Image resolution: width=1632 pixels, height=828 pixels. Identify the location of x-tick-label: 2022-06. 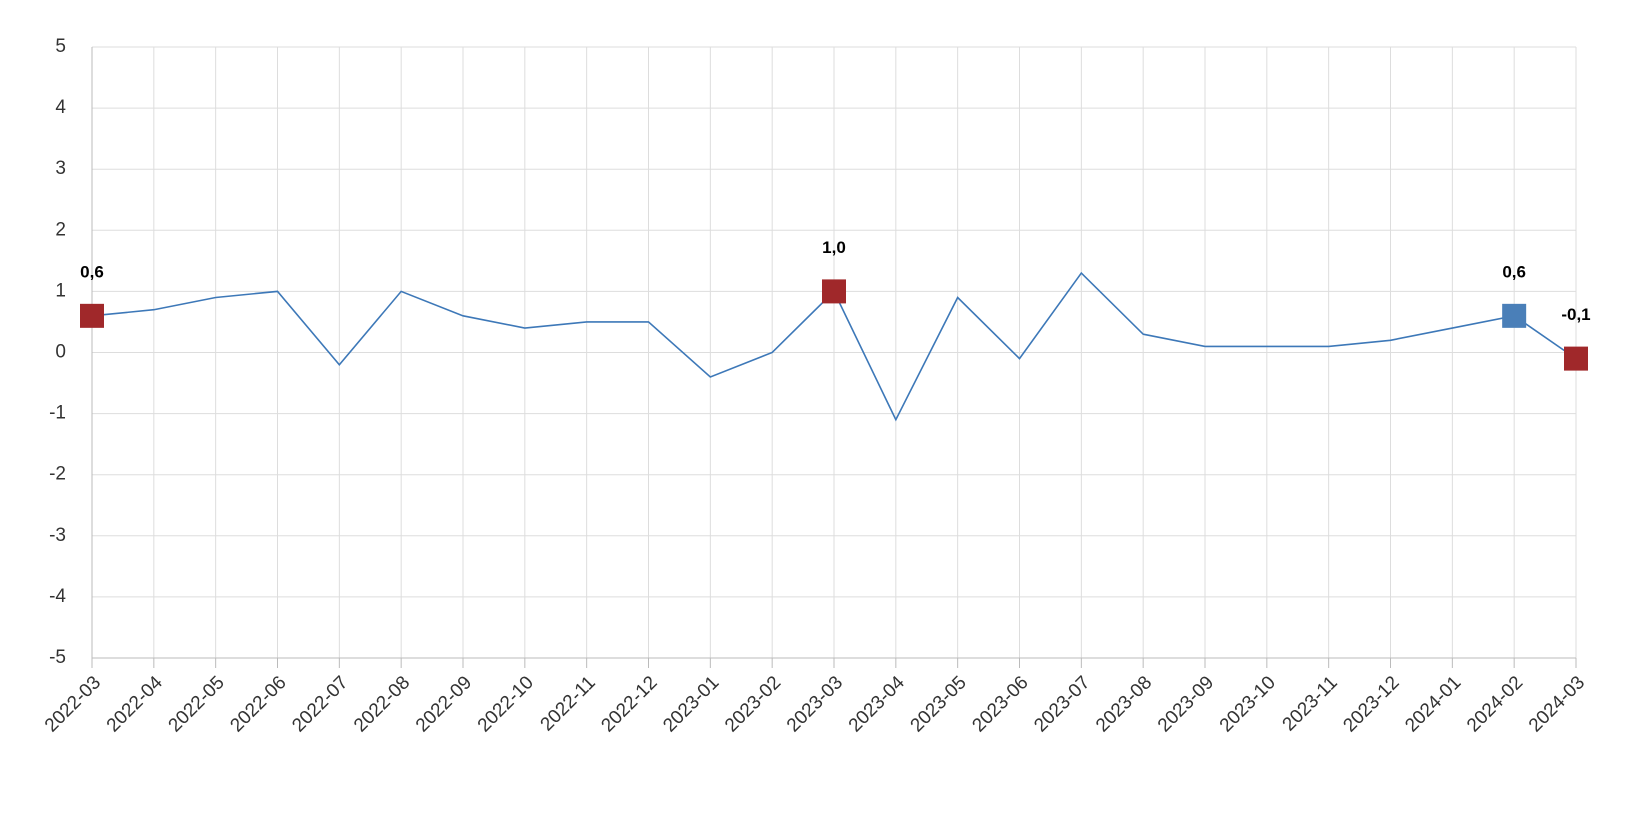
(258, 704).